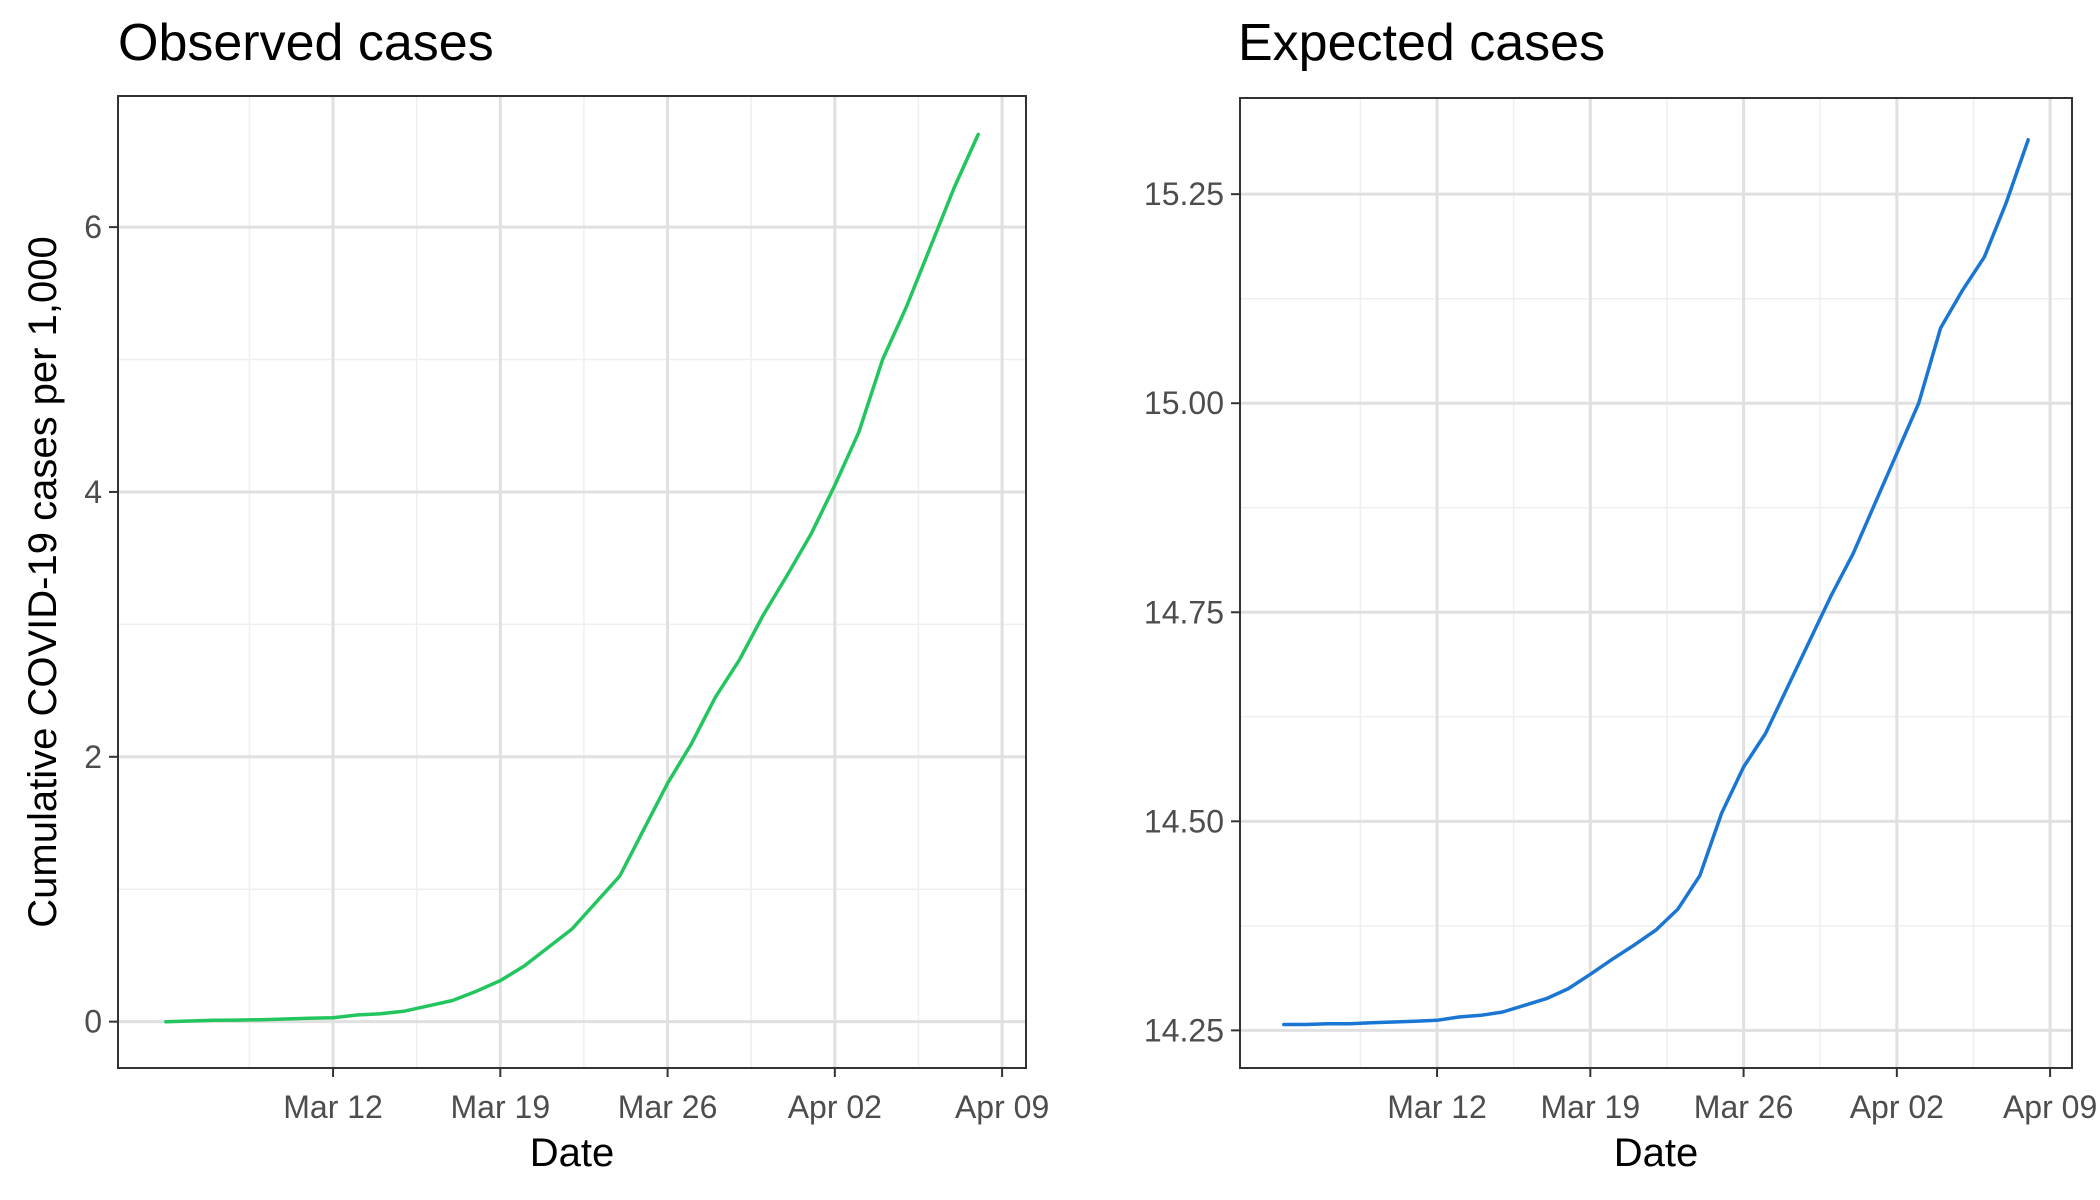  Describe the element at coordinates (43, 581) in the screenshot. I see `y-axis-title: Cumulative COVID-19 cases per 1,000` at that location.